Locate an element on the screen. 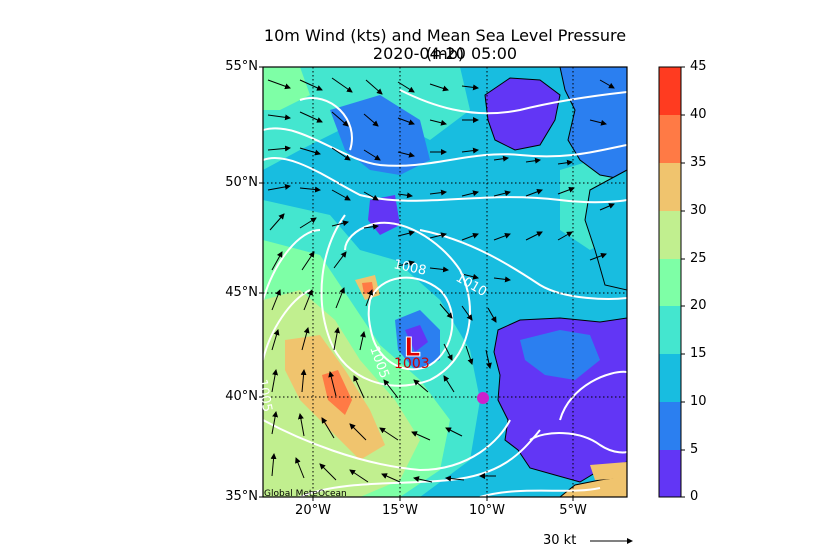 The width and height of the screenshot is (840, 560). colorbar-tick-label: 15 is located at coordinates (698, 353).